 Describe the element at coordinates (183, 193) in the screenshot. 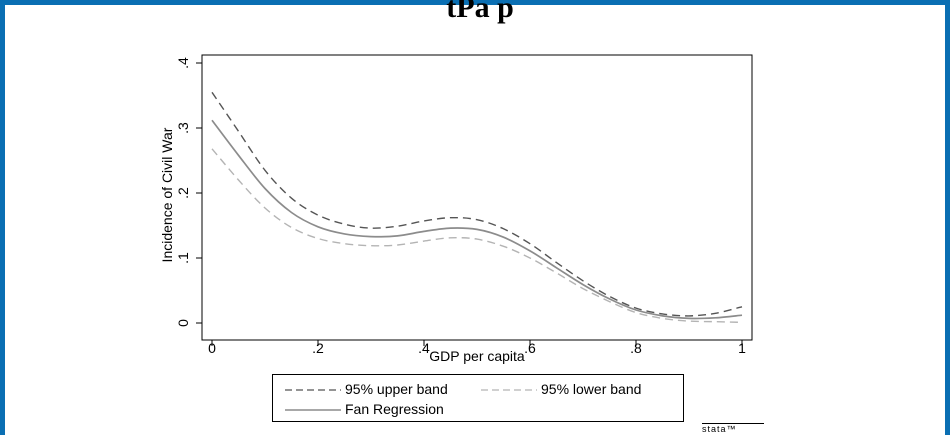

I see `y-tick-label: .2` at that location.